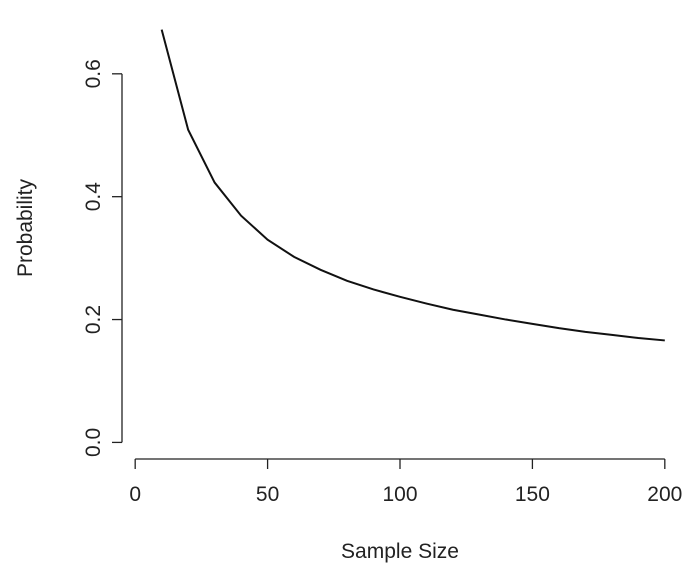  What do you see at coordinates (532, 494) in the screenshot?
I see `x-tick-label: 150` at bounding box center [532, 494].